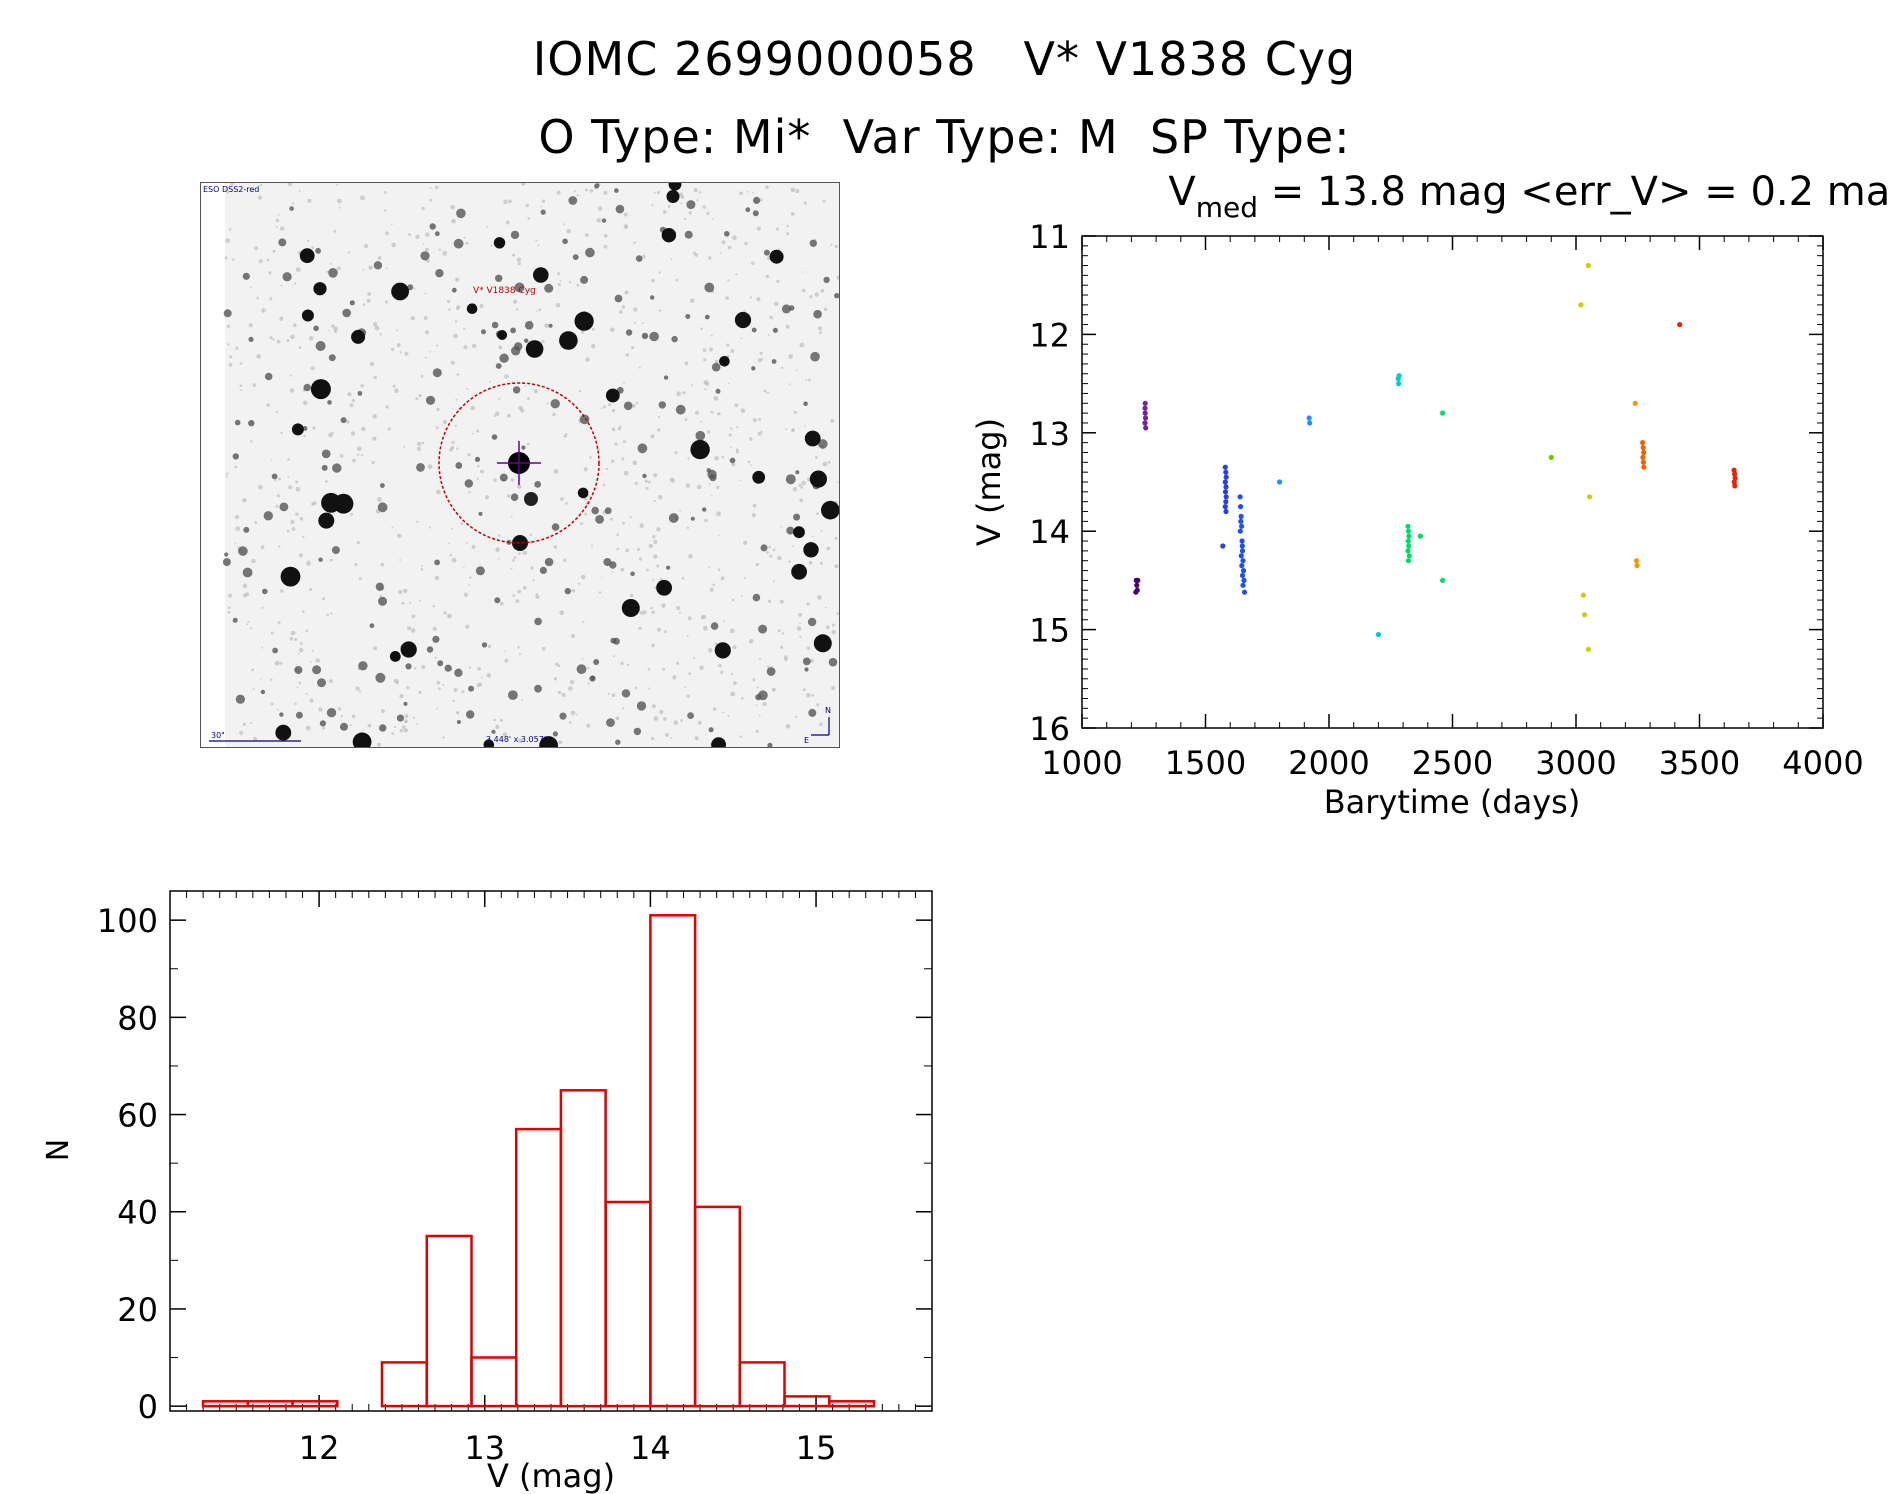 The image size is (1889, 1494). What do you see at coordinates (137, 1116) in the screenshot?
I see `hist-y-tick-label: 60` at bounding box center [137, 1116].